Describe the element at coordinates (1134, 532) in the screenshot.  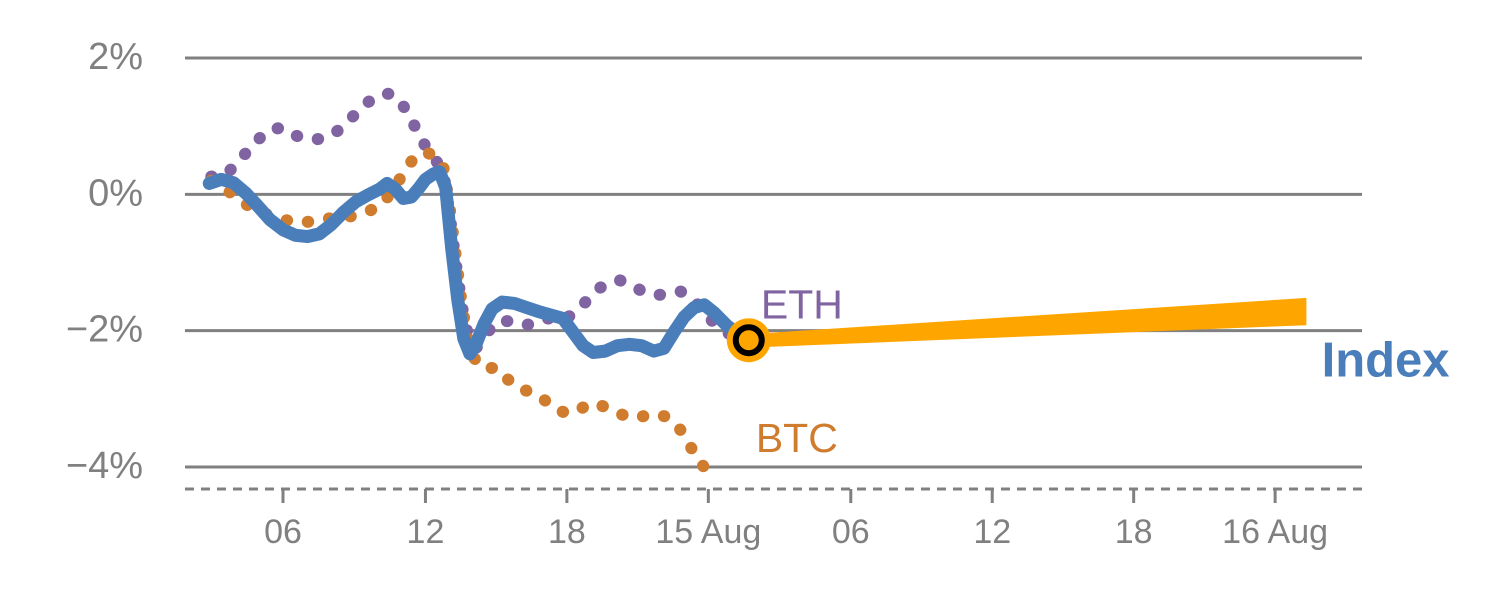
I see `x-axis-label-6: 18` at that location.